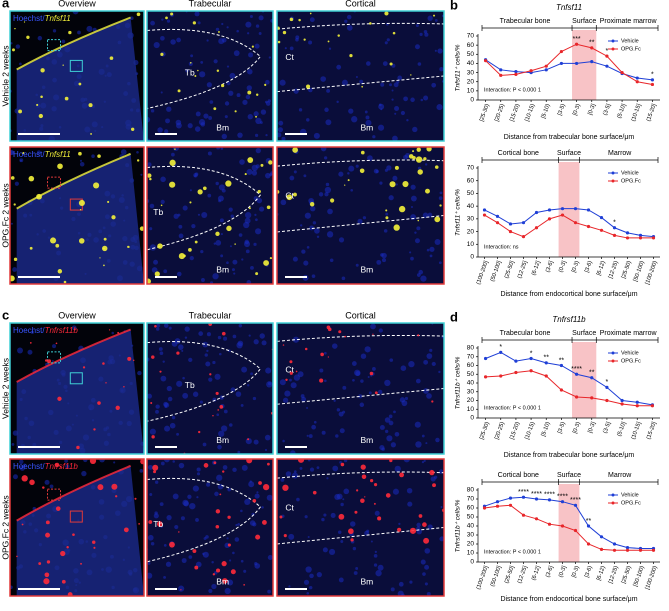  What do you see at coordinates (512, 408) in the screenshot?
I see `annotation: Interaction: P < 0.000 1` at bounding box center [512, 408].